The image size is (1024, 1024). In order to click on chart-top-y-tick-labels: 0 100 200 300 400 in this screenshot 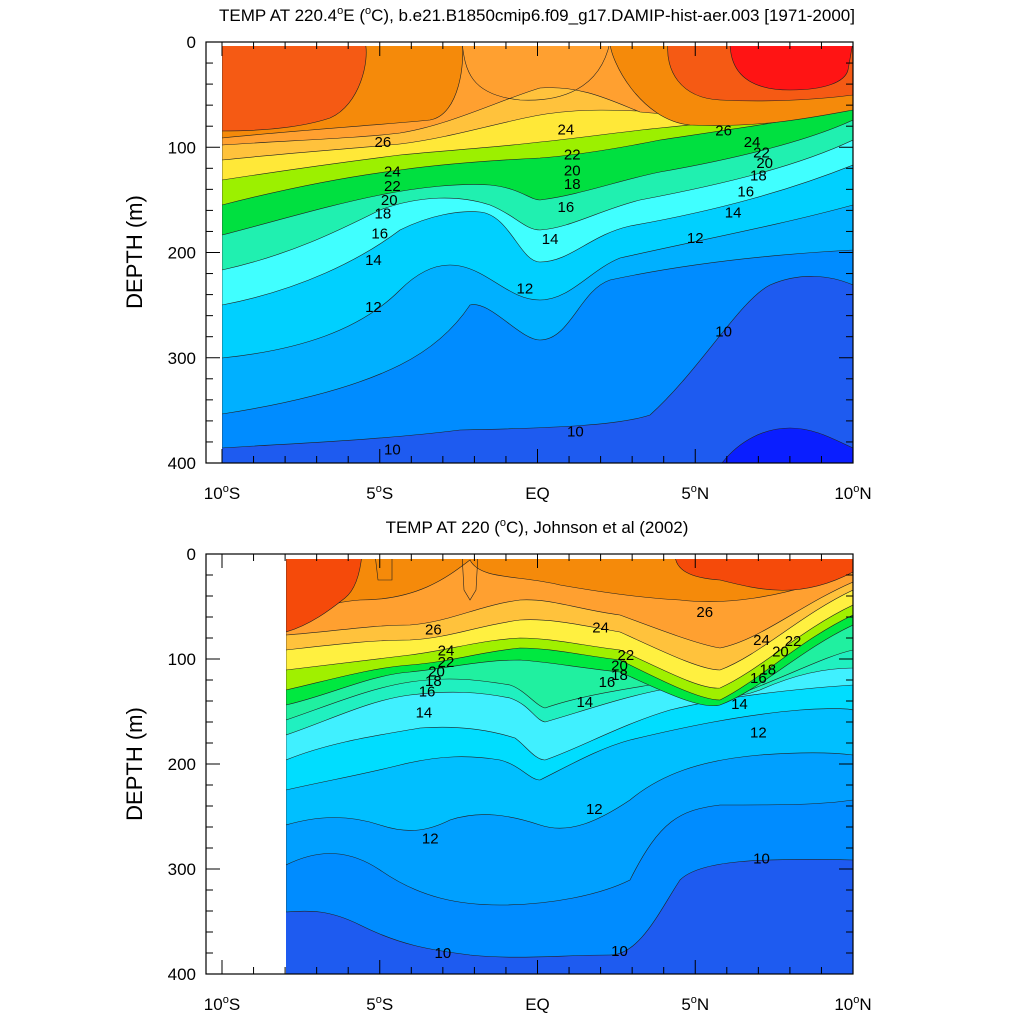, I will do `click(182, 253)`.